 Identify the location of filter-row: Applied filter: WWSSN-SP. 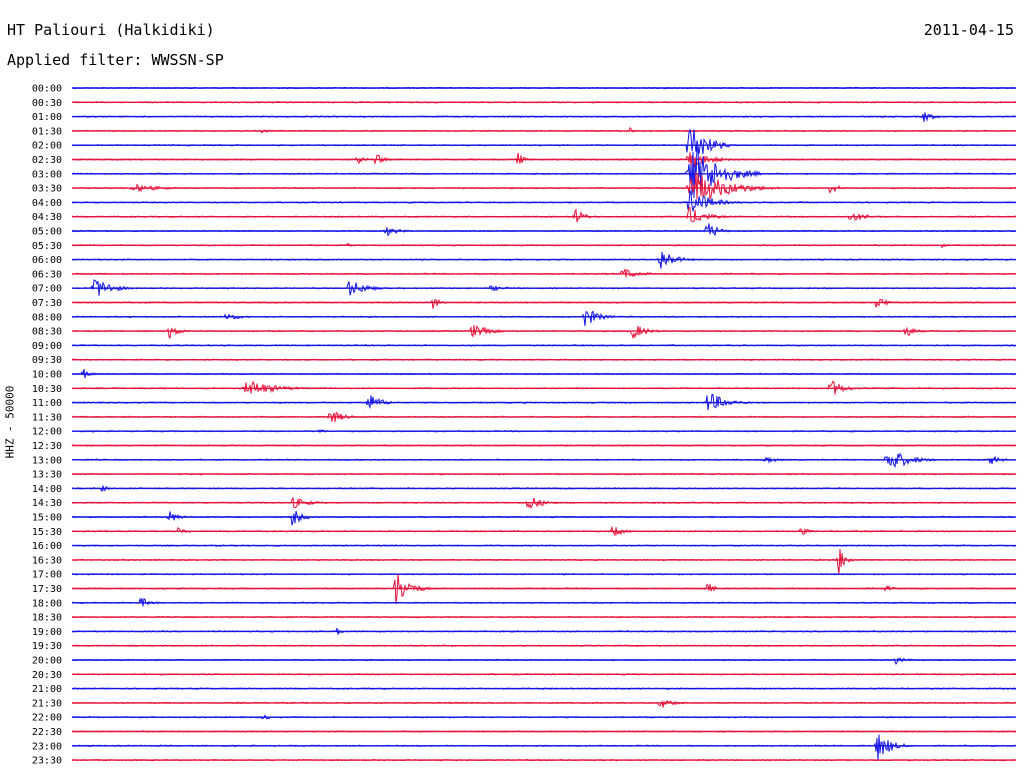
(115, 60).